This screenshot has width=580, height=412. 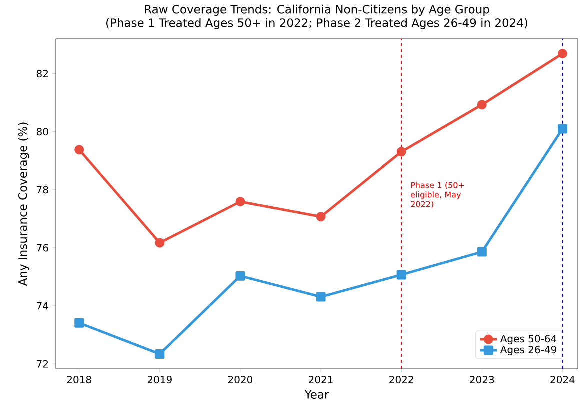 What do you see at coordinates (562, 380) in the screenshot?
I see `x-tick-label: 2024` at bounding box center [562, 380].